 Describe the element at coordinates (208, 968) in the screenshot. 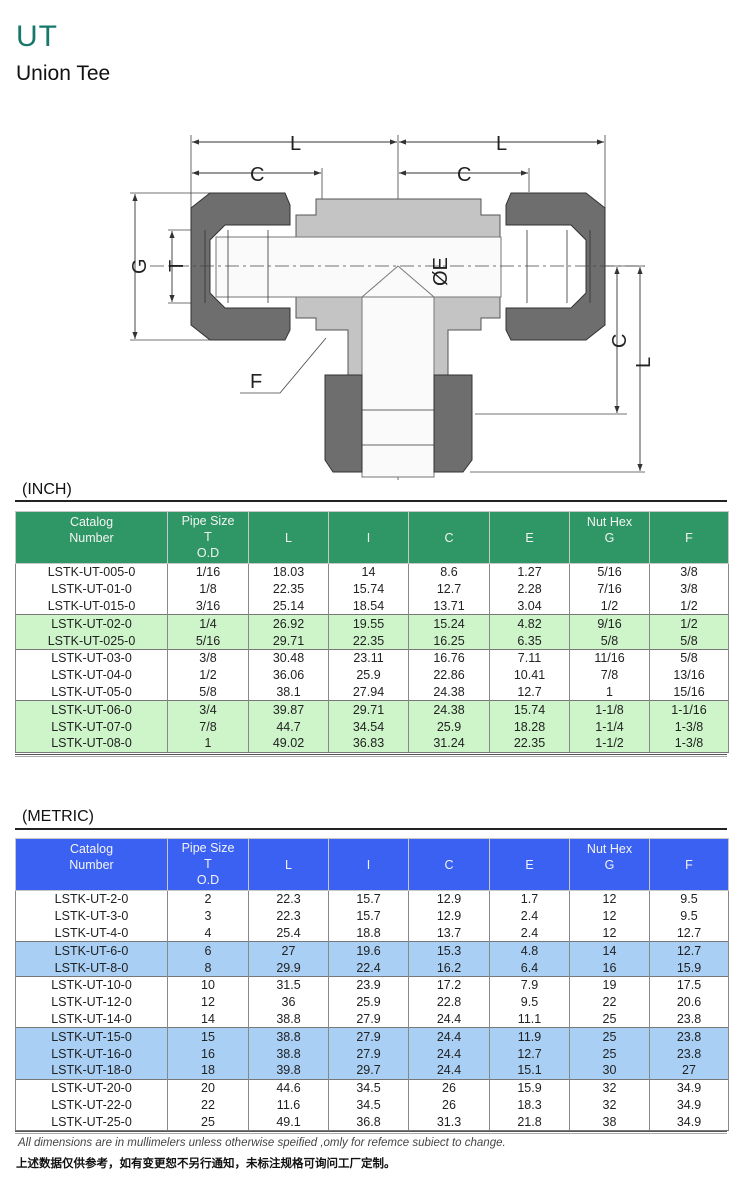

I see `dimension-cell: 8` at that location.